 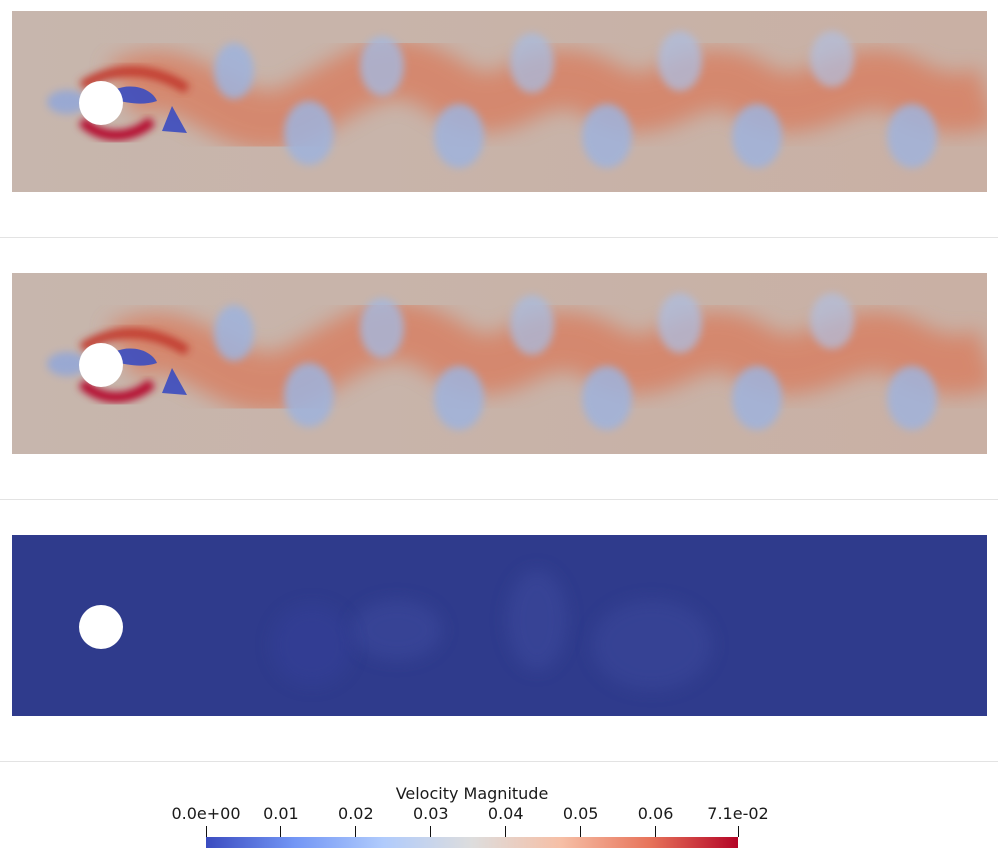 I want to click on colorbar-tick-label: 0.02, so click(x=356, y=813).